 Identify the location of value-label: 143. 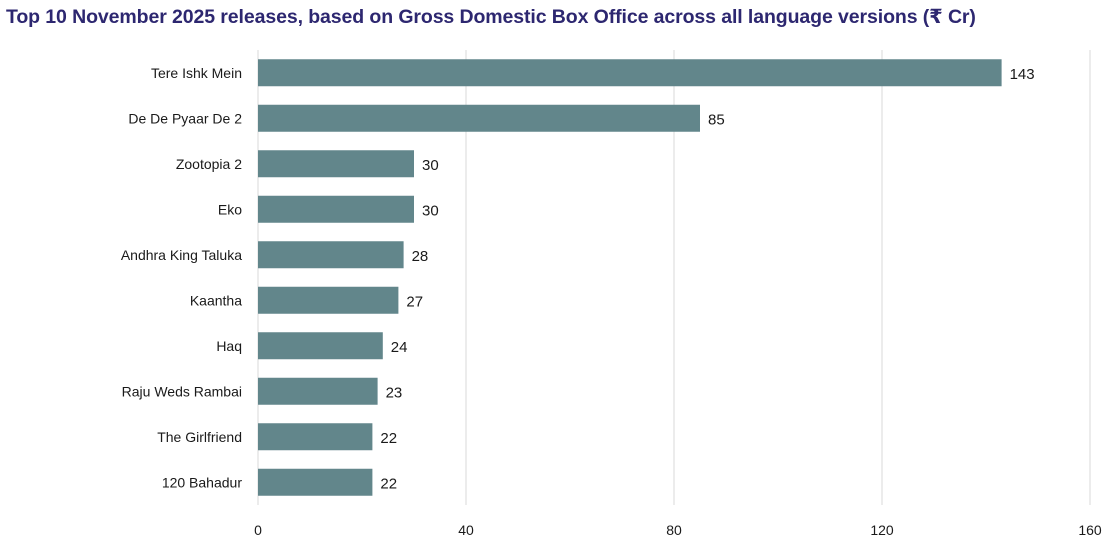
(1022, 74).